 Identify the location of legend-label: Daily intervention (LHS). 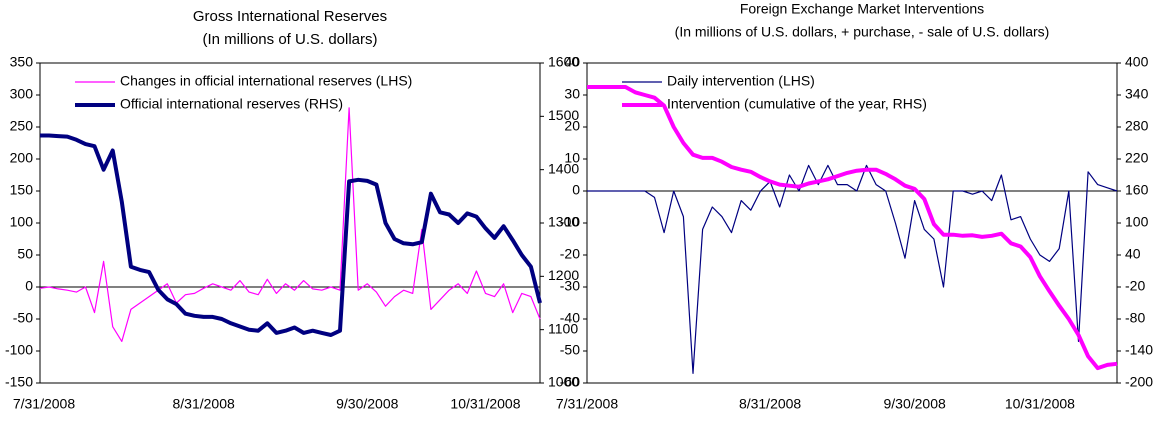
(741, 81).